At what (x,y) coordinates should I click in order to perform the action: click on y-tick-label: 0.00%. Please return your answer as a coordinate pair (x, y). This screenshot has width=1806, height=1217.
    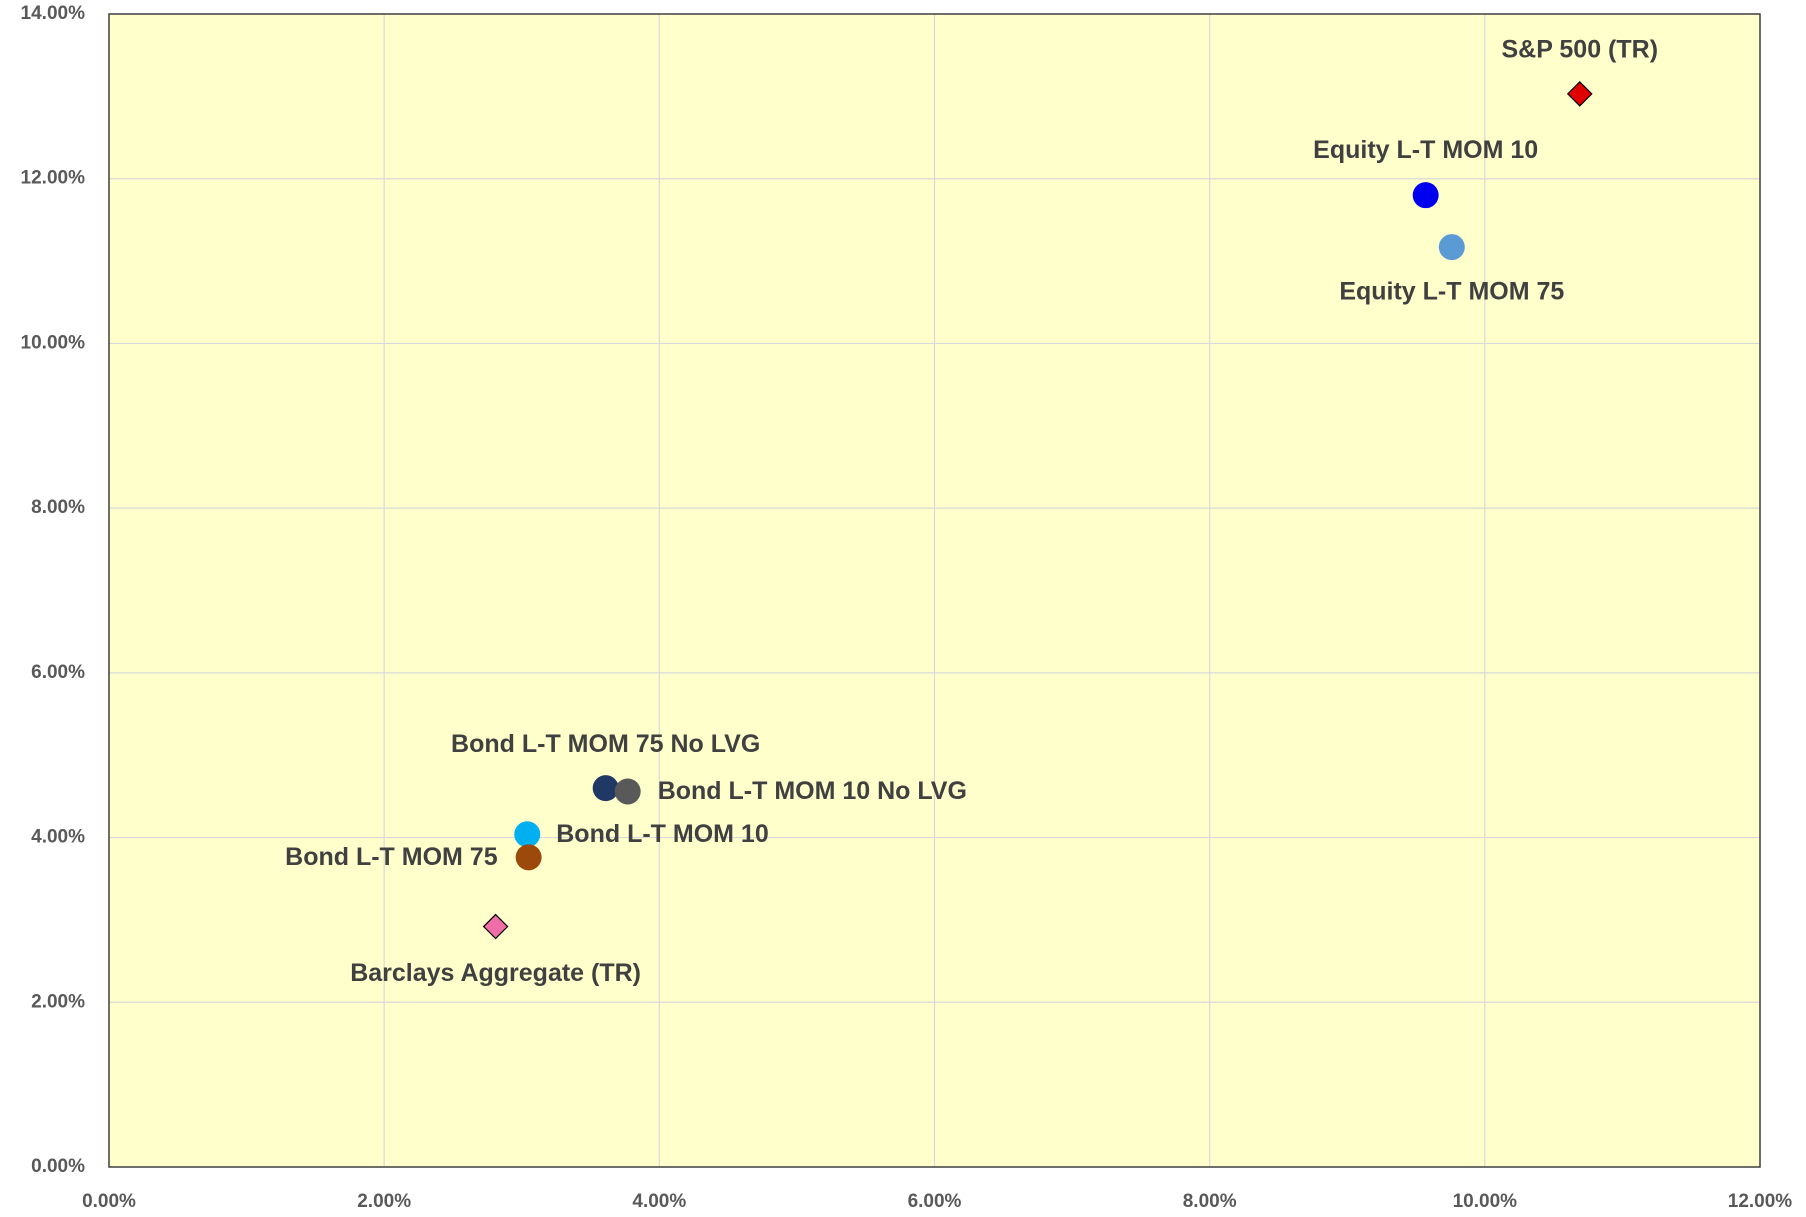
    Looking at the image, I should click on (58, 1166).